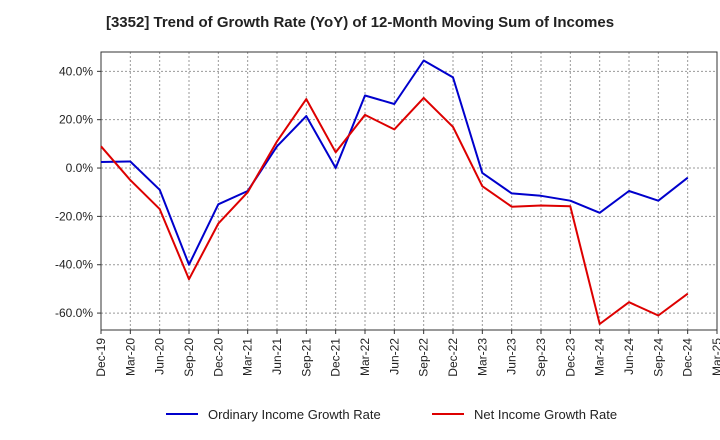 The height and width of the screenshot is (440, 720). Describe the element at coordinates (76, 120) in the screenshot. I see `y-tick-label: 20.0%` at that location.